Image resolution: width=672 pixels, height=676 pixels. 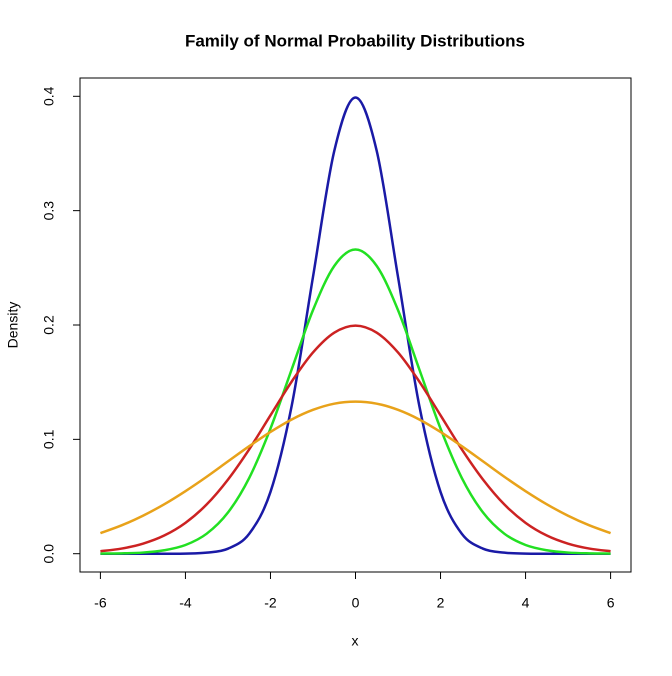 What do you see at coordinates (441, 603) in the screenshot?
I see `x-tick-label: 2` at bounding box center [441, 603].